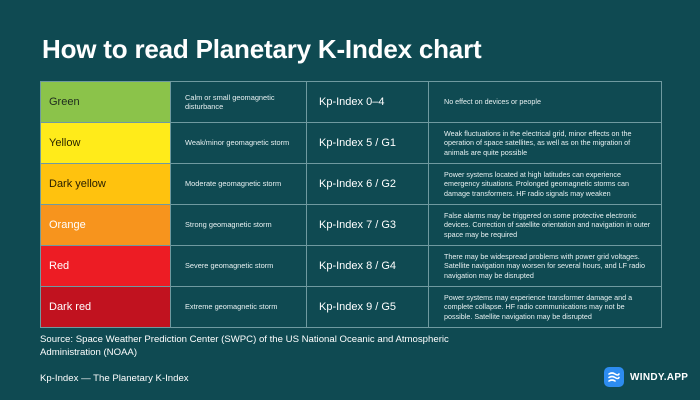  I want to click on brand: WINDY.APP, so click(646, 377).